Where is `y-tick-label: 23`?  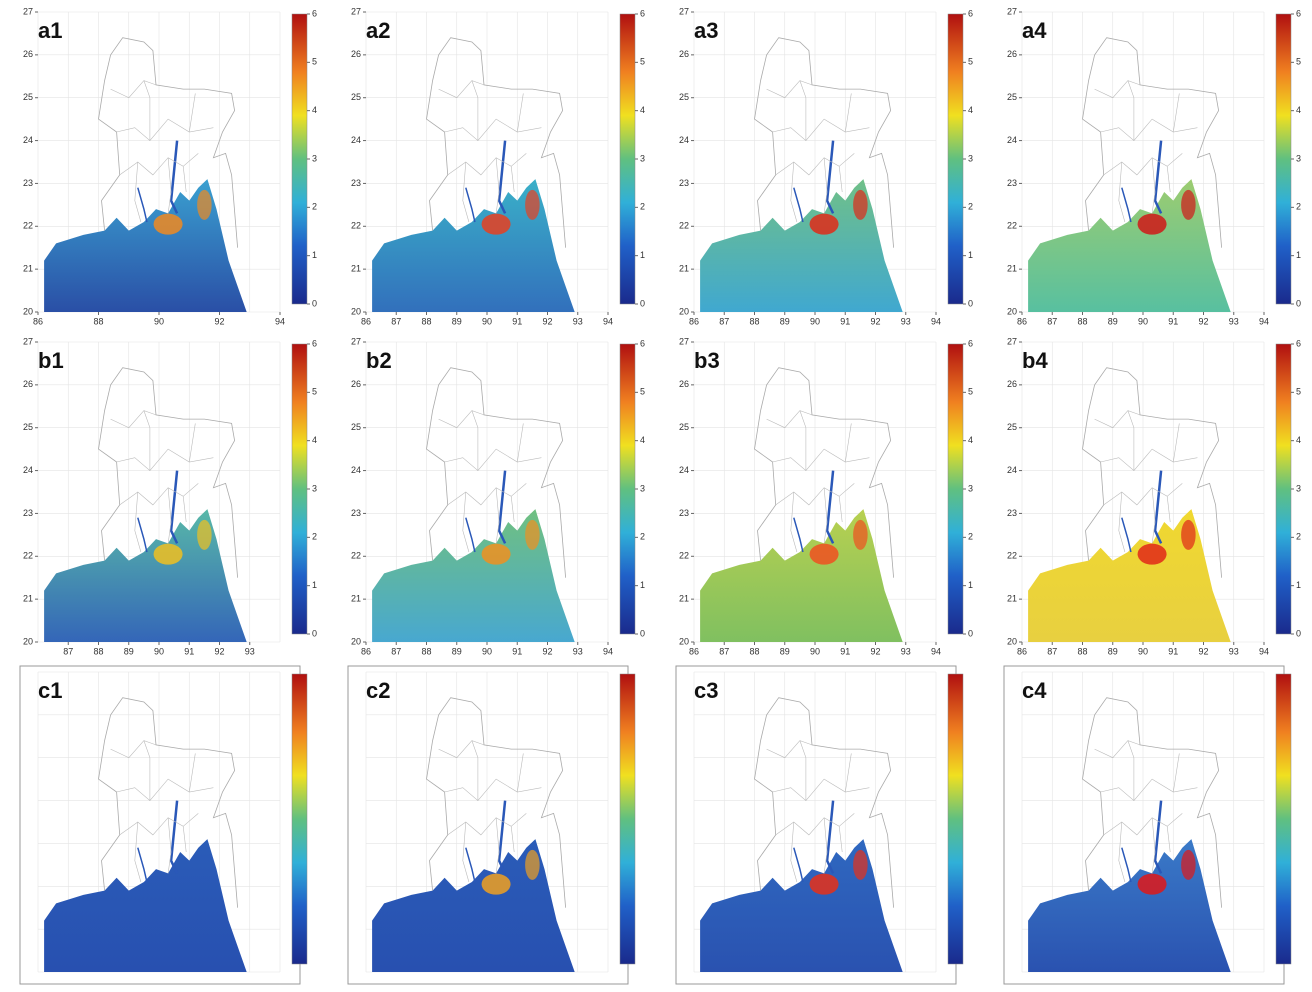 y-tick-label: 23 is located at coordinates (1012, 183).